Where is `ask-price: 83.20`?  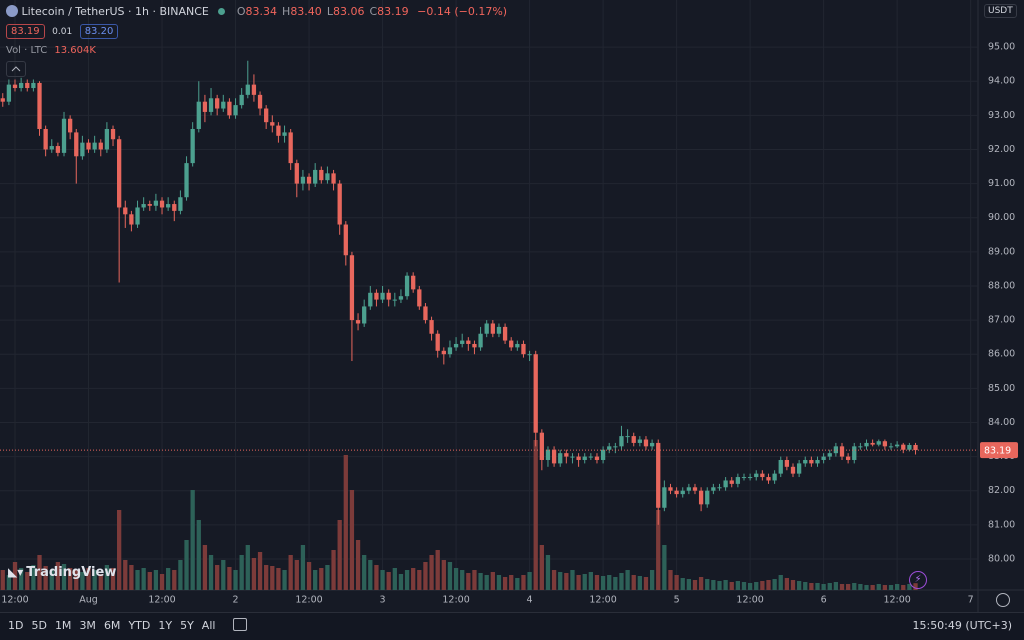
ask-price: 83.20 is located at coordinates (99, 31).